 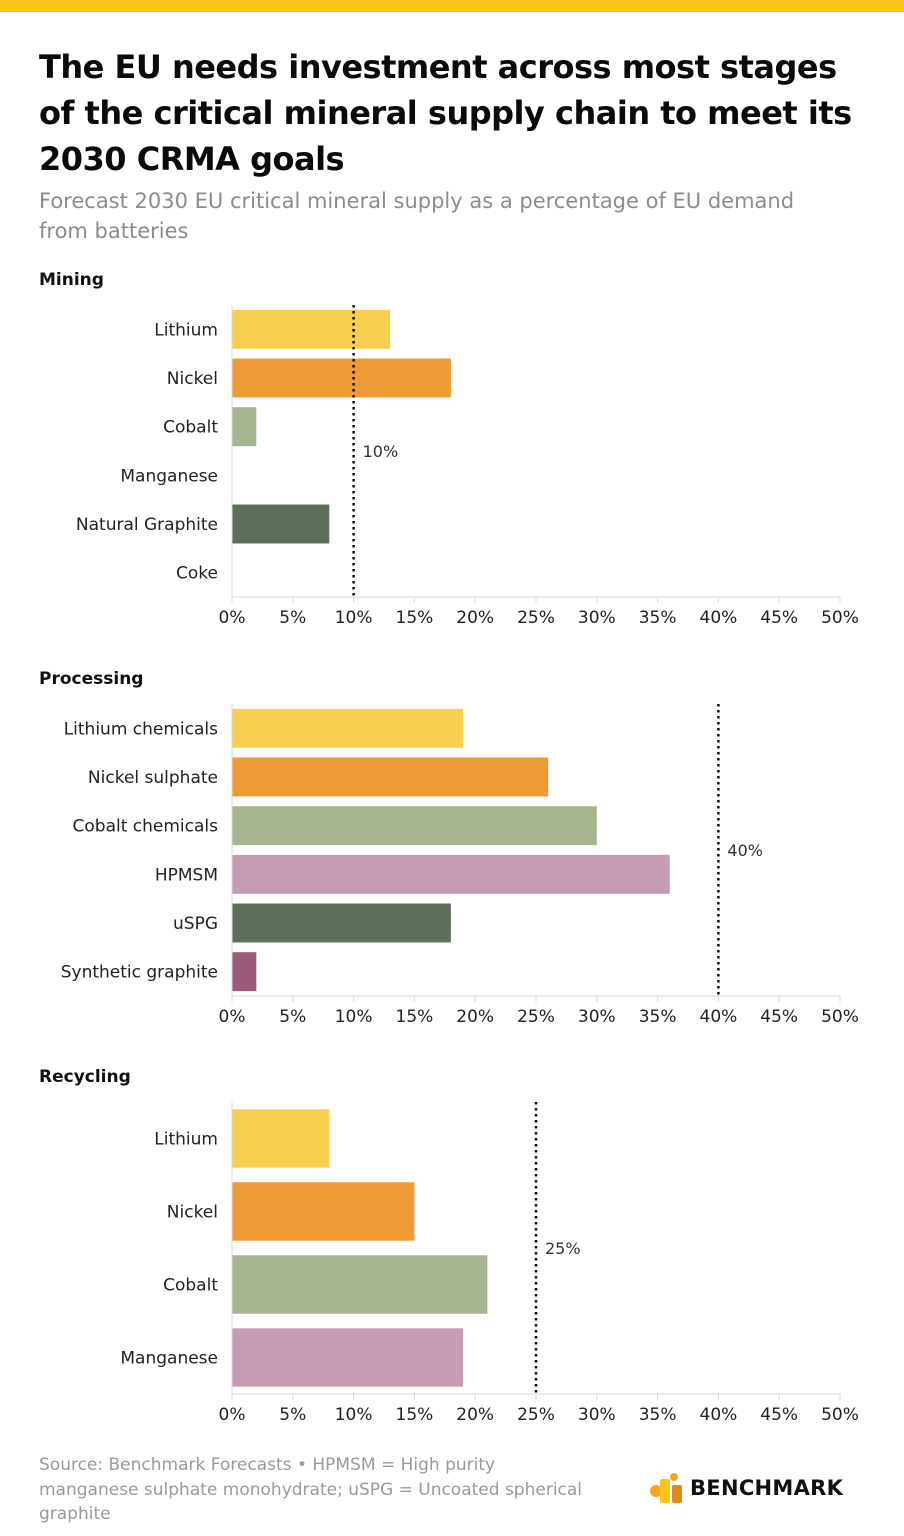 What do you see at coordinates (197, 574) in the screenshot?
I see `category-label: Coke` at bounding box center [197, 574].